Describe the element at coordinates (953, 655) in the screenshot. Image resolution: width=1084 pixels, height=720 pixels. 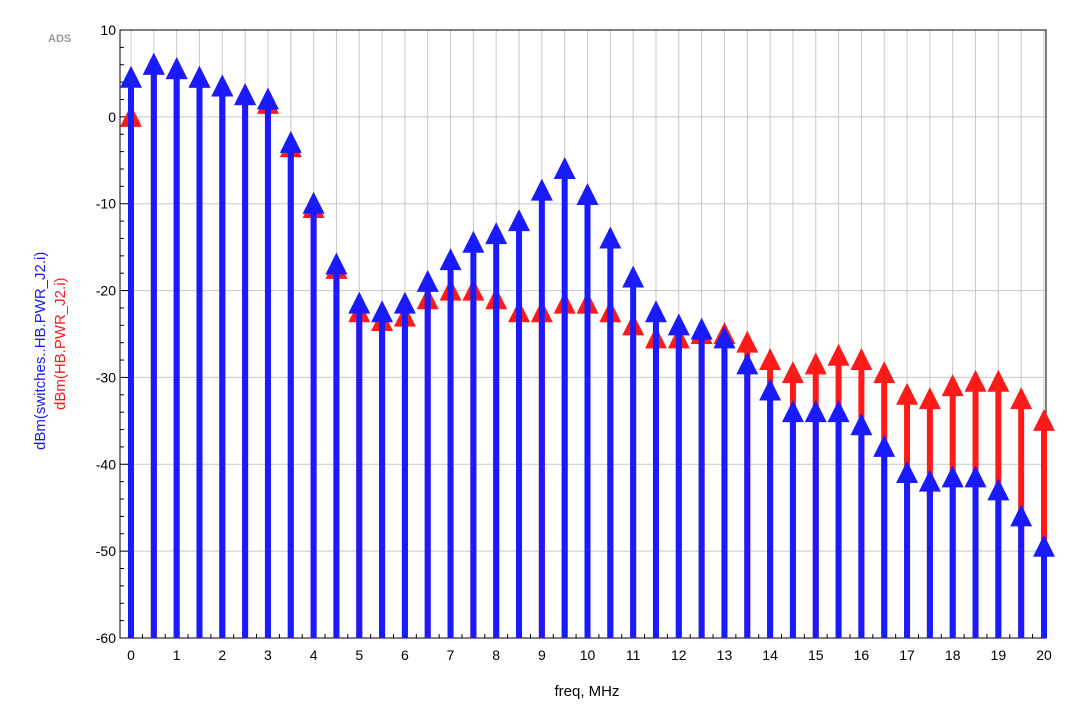
I see `x-tick-label: 18` at that location.